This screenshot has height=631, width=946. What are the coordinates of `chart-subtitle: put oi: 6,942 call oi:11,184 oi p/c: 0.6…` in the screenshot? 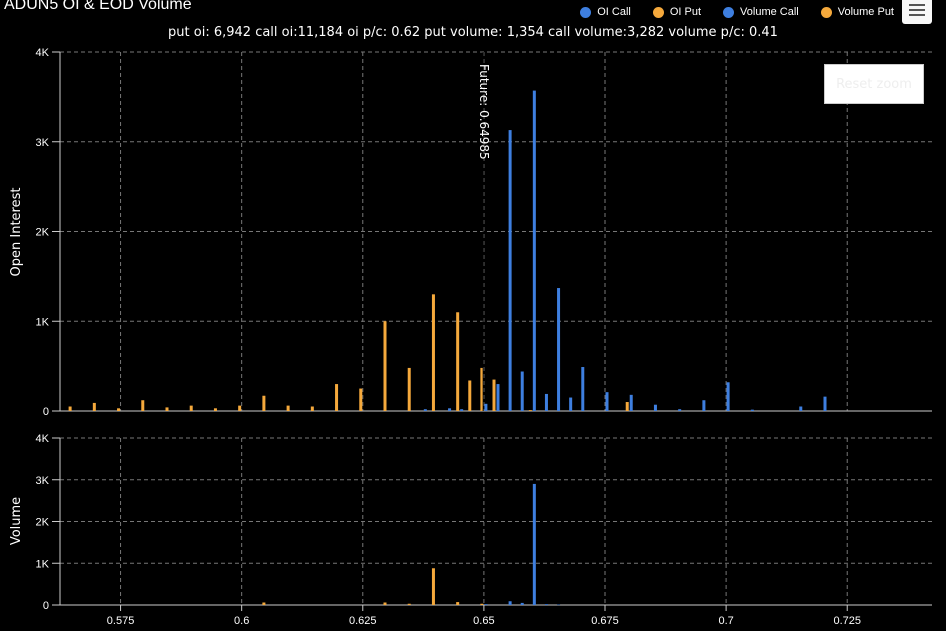 It's located at (473, 32).